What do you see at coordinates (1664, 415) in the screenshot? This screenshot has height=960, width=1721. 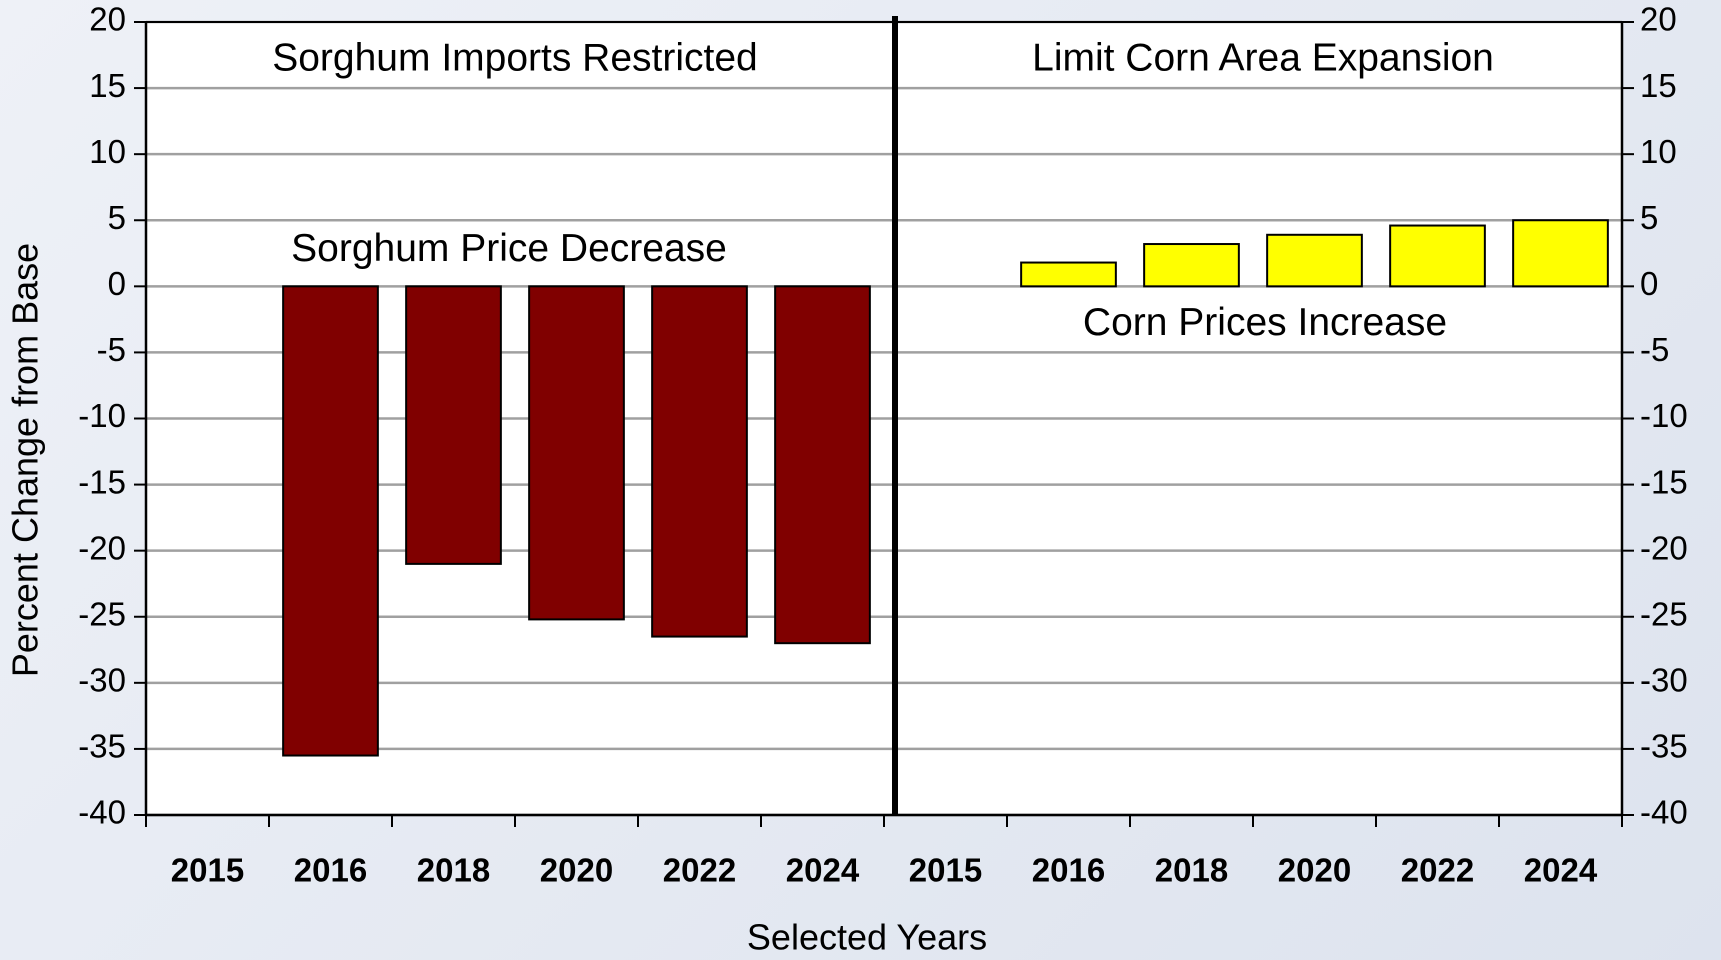 I see `y2-tick-label: -10` at bounding box center [1664, 415].